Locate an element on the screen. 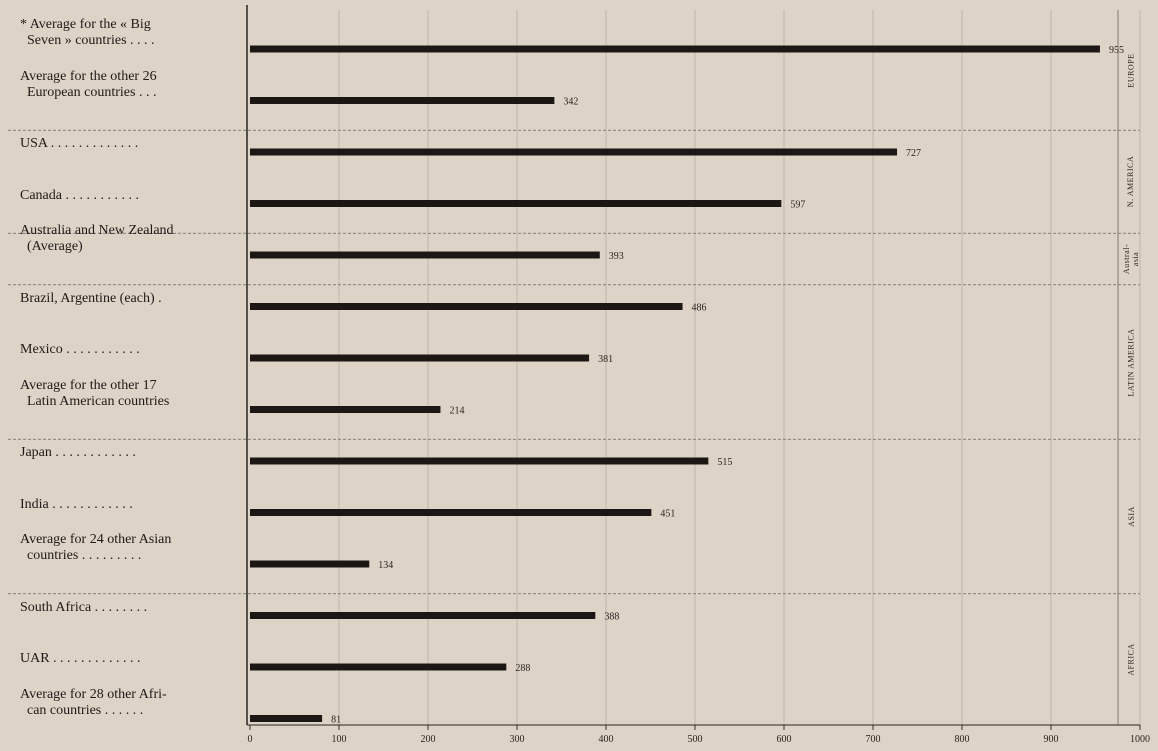 The image size is (1158, 751). bar-value-label: 134 is located at coordinates (385, 565).